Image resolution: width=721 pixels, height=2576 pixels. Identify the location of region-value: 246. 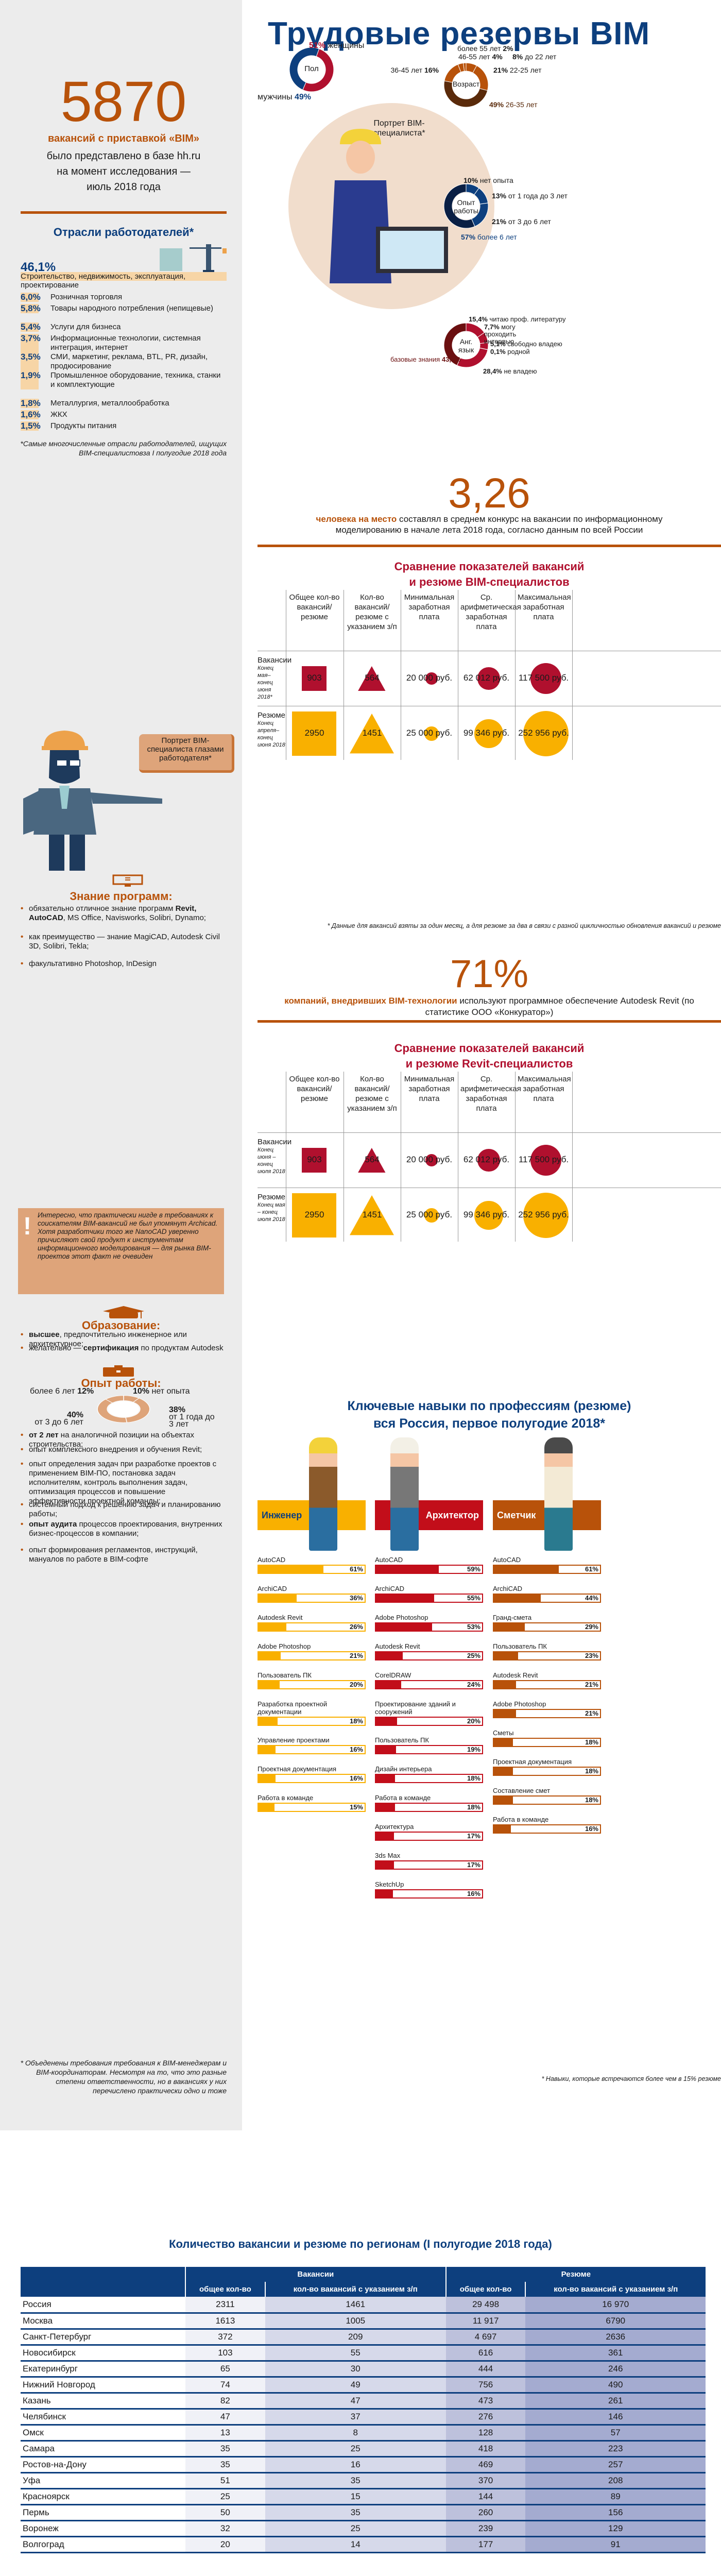
(615, 2369).